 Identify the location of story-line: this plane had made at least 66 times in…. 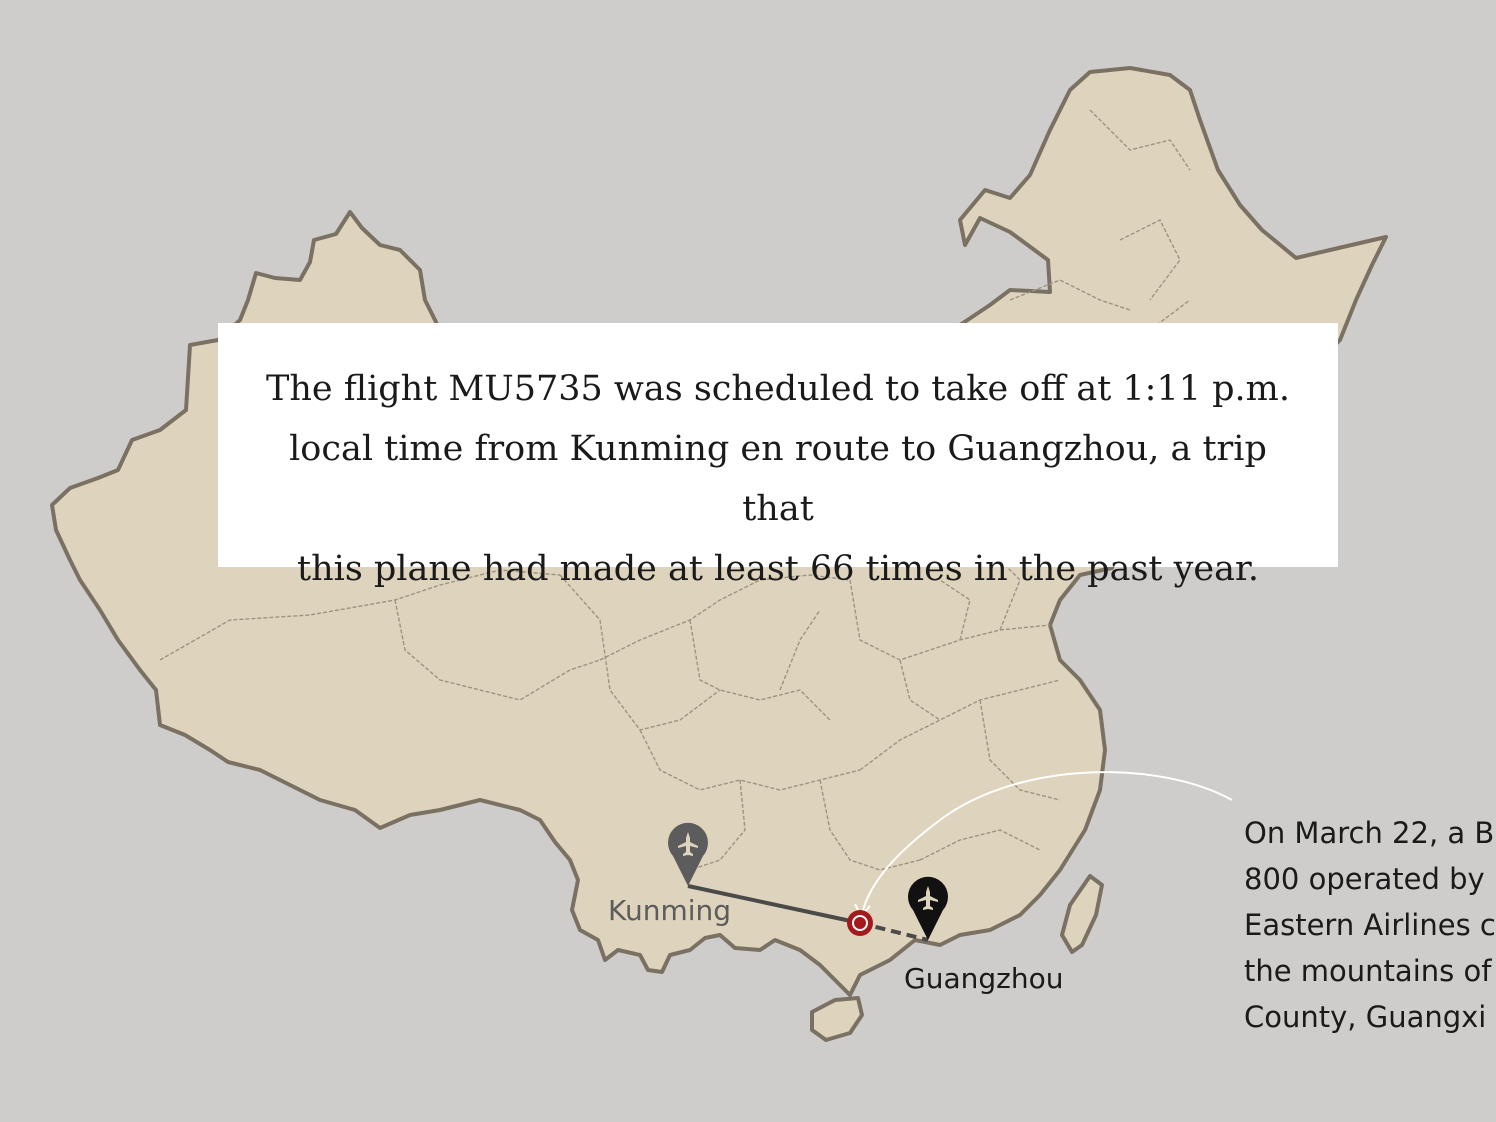
(778, 569).